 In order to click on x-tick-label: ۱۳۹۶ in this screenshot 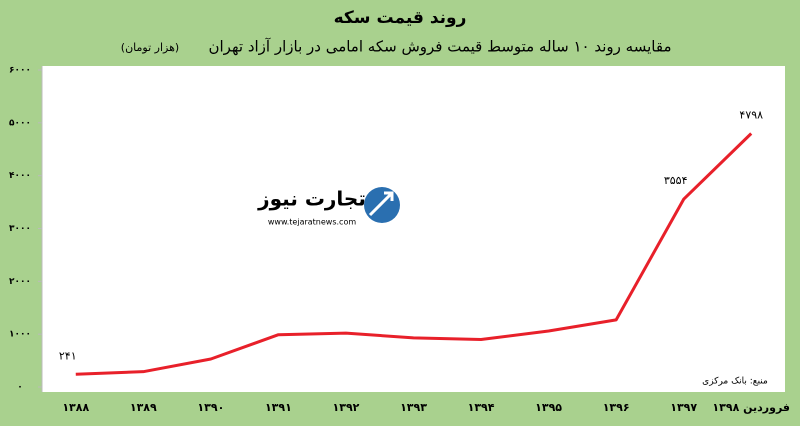, I will do `click(616, 407)`.